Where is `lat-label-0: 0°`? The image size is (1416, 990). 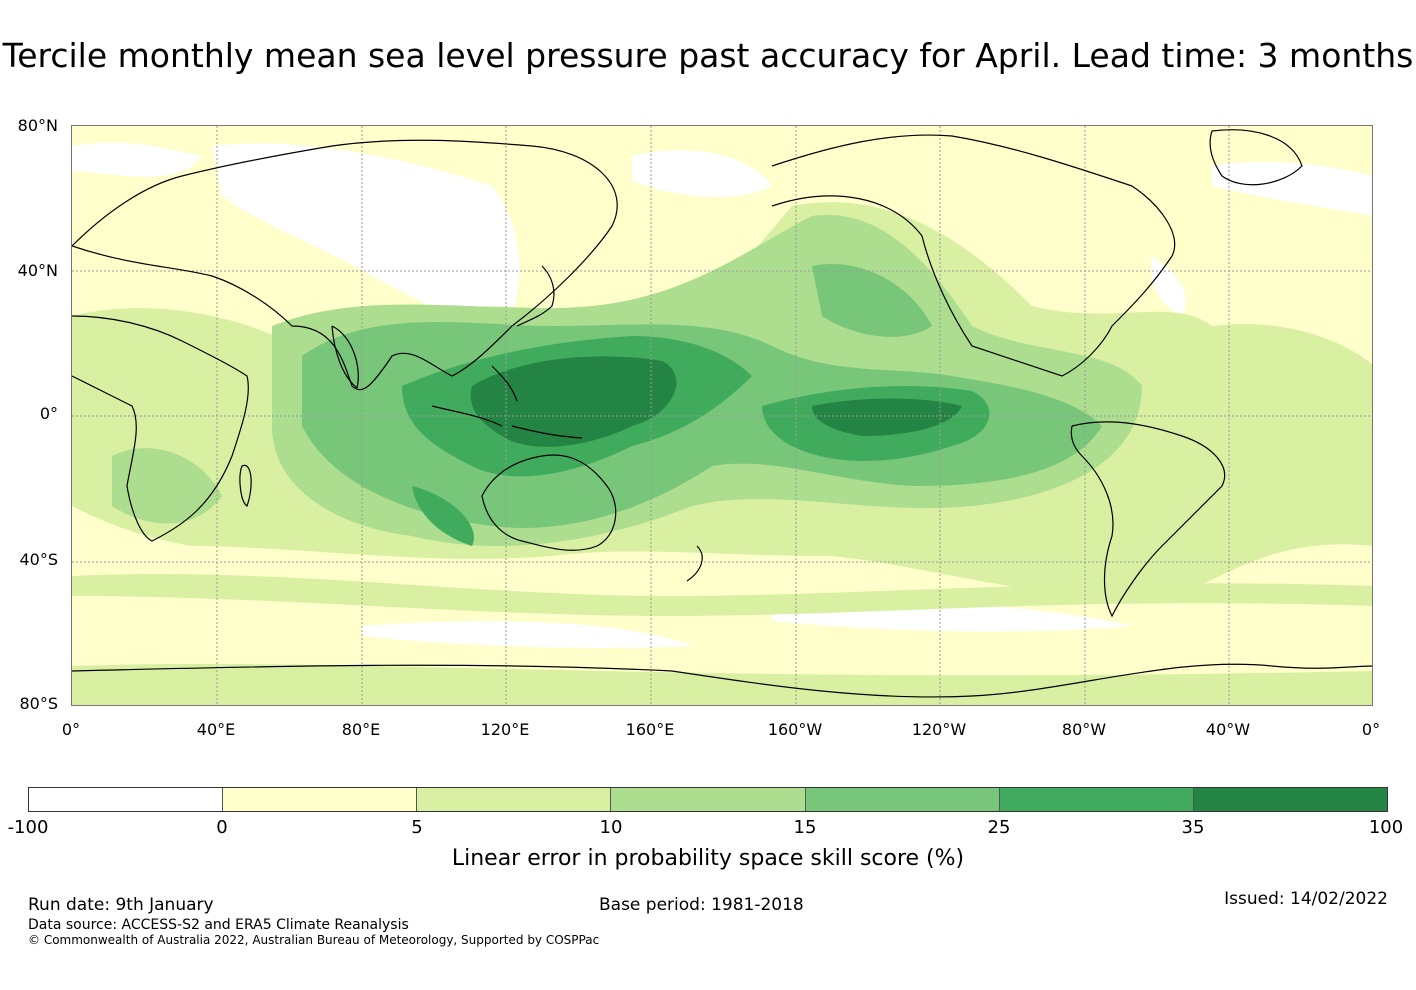
lat-label-0: 0° is located at coordinates (48, 413).